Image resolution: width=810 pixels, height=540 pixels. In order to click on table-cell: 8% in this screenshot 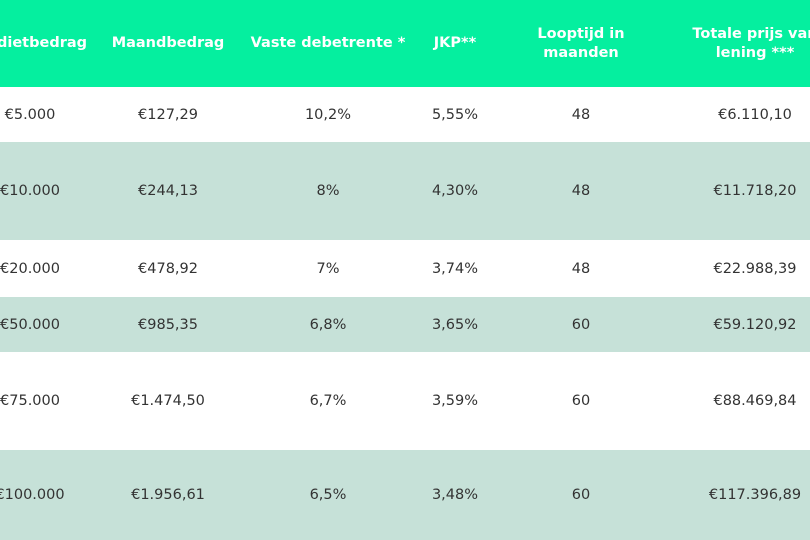, I will do `click(328, 191)`.